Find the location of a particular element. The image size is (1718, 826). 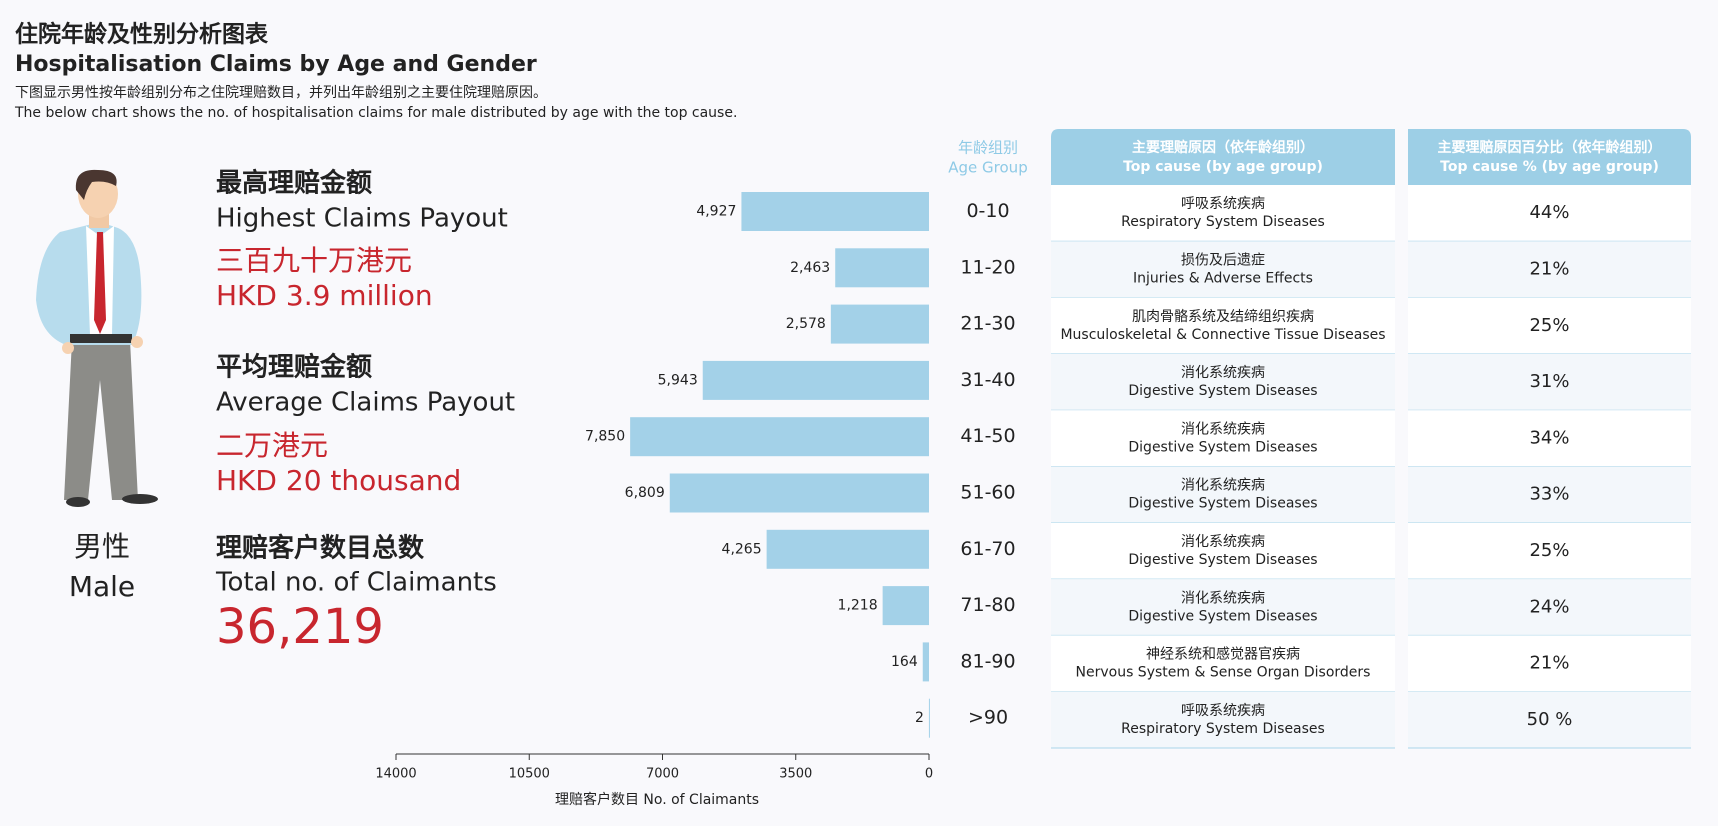

summary-value-en: HKD 20 thousand is located at coordinates (338, 480).